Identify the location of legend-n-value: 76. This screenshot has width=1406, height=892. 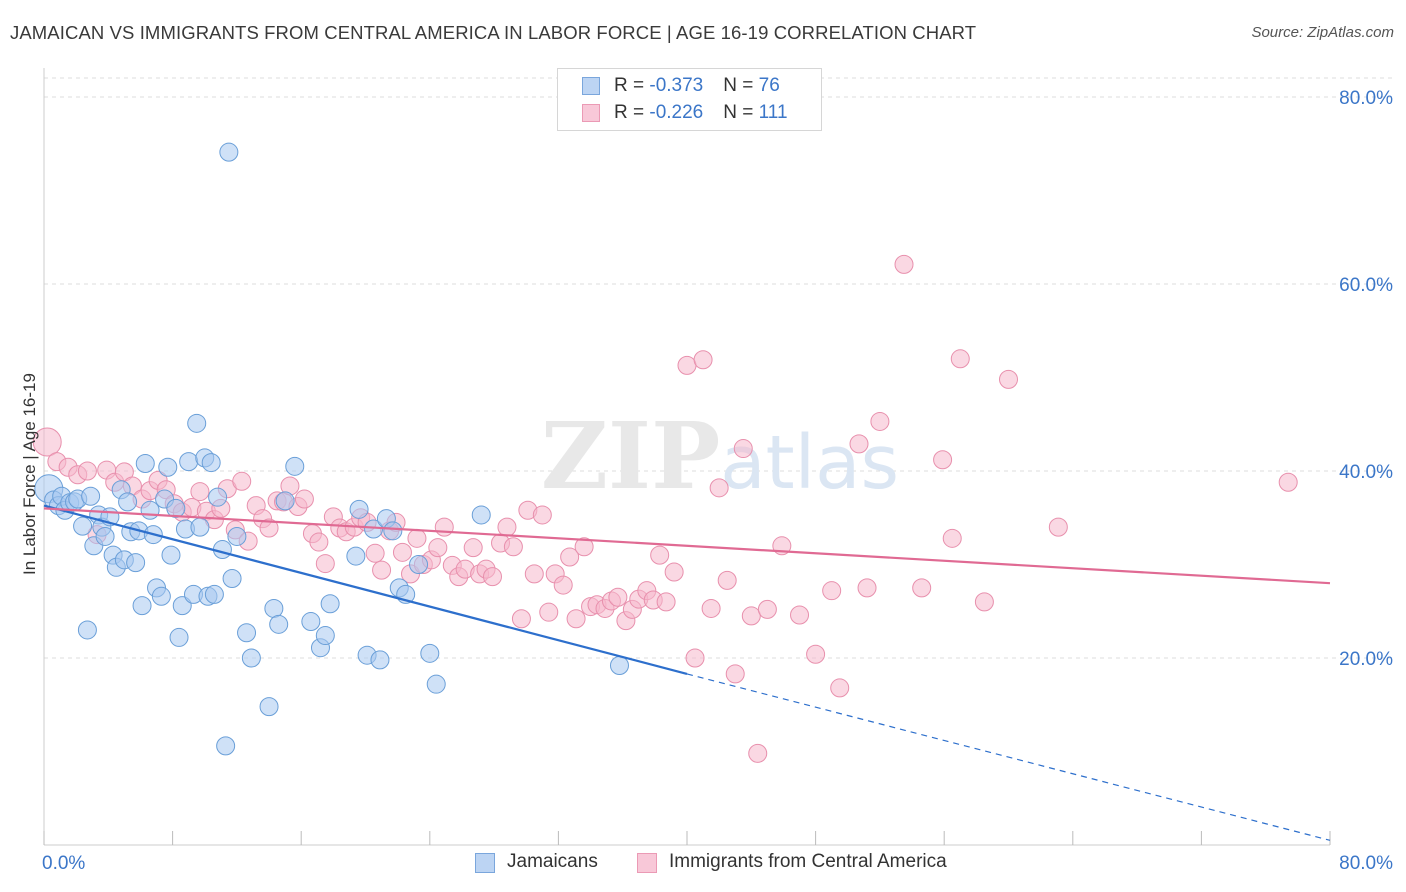
(769, 85).